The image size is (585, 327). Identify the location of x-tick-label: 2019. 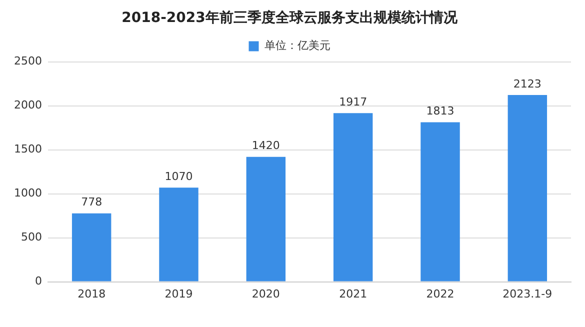
(178, 293).